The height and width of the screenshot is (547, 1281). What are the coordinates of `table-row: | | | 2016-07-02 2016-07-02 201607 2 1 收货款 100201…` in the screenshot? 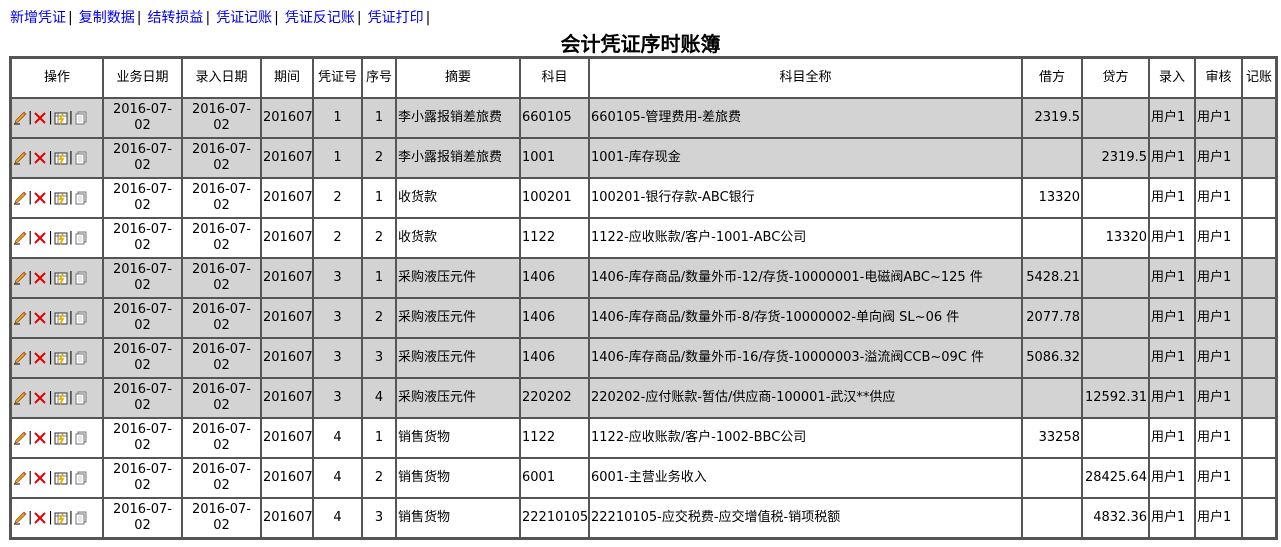 It's located at (643, 198).